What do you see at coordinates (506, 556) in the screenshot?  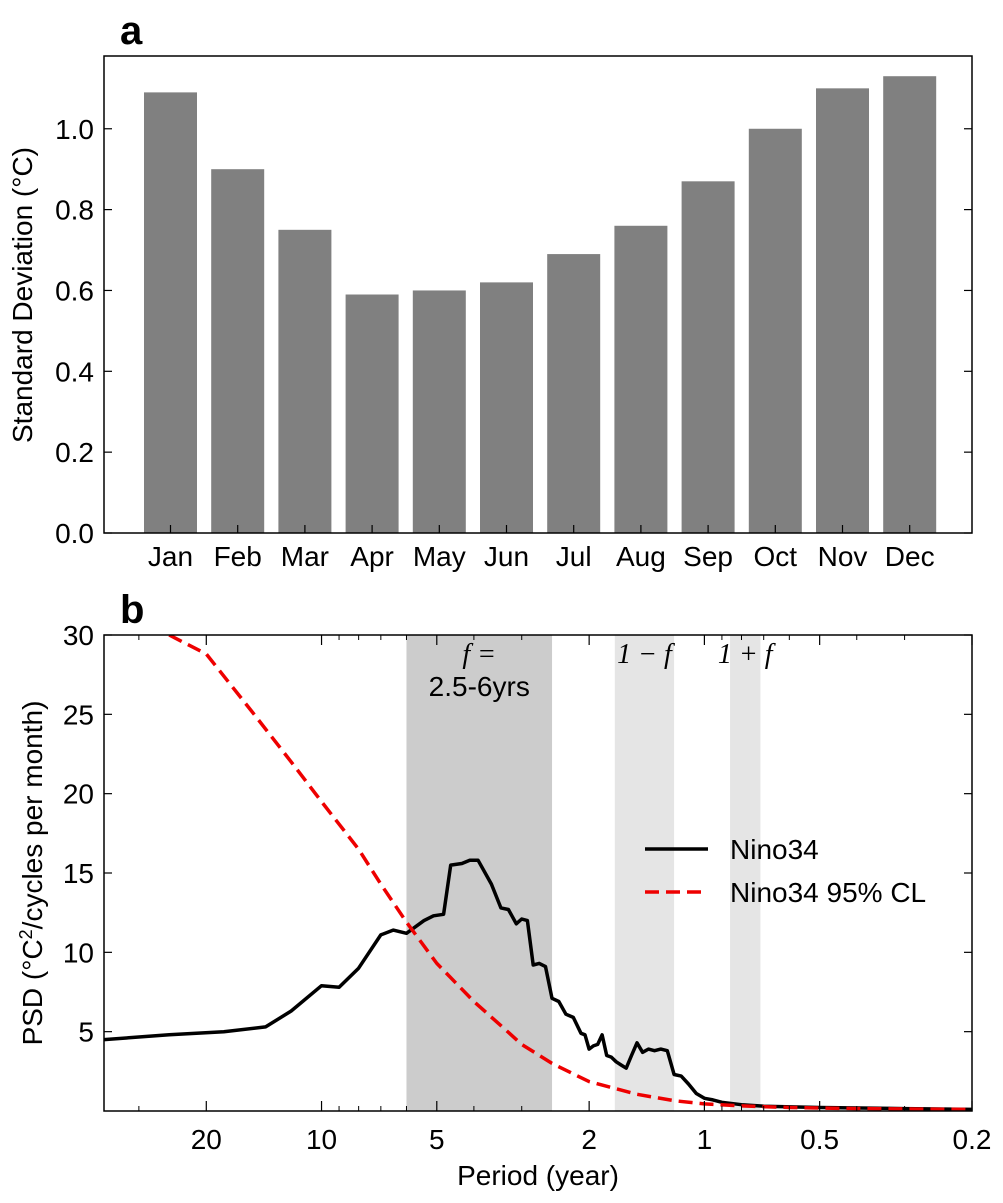 I see `x-tick-label-jun: Jun` at bounding box center [506, 556].